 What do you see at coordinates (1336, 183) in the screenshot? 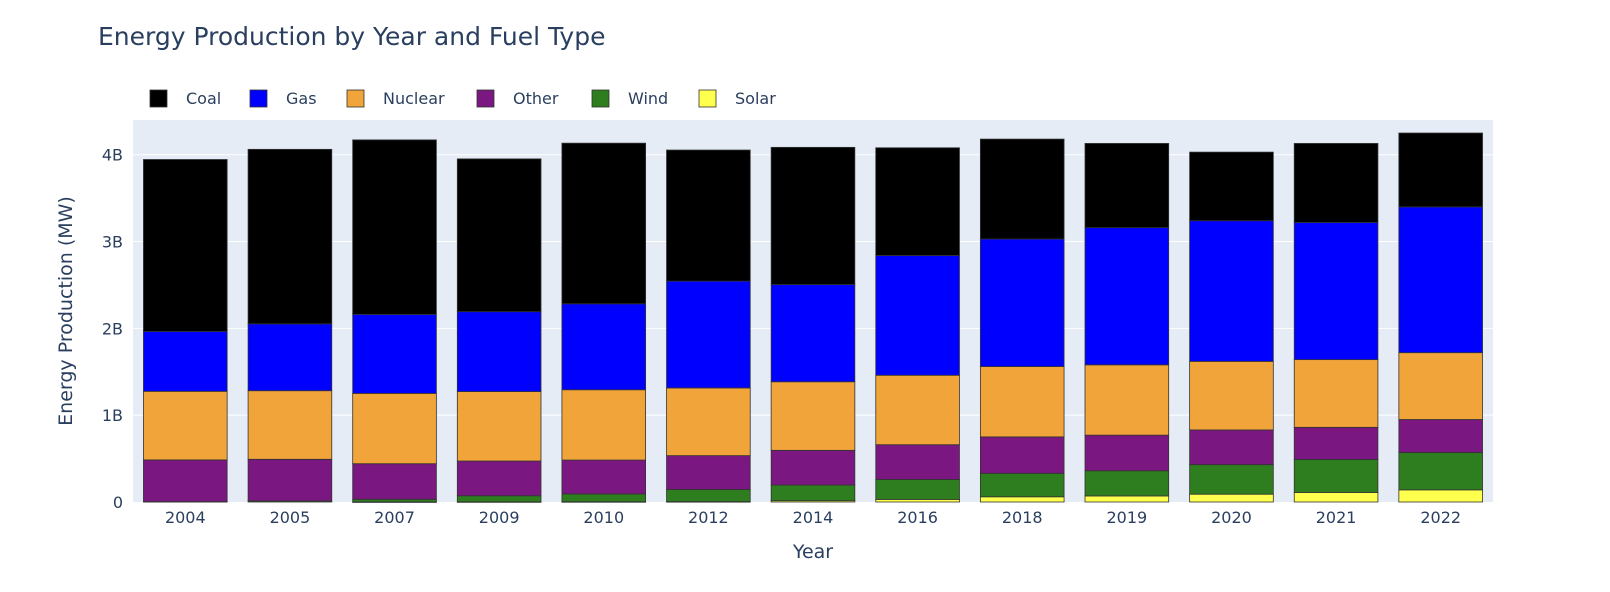
I see `bar-coal-2021` at bounding box center [1336, 183].